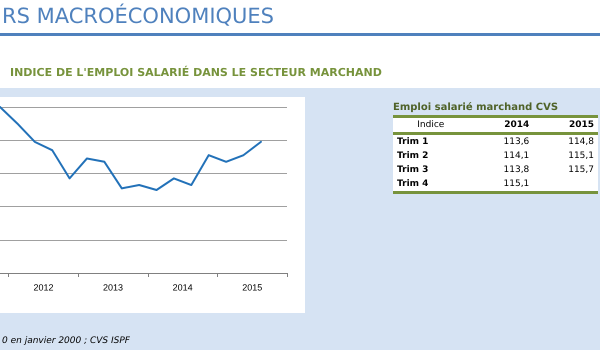  I want to click on data-label: 114,1, so click(516, 156).